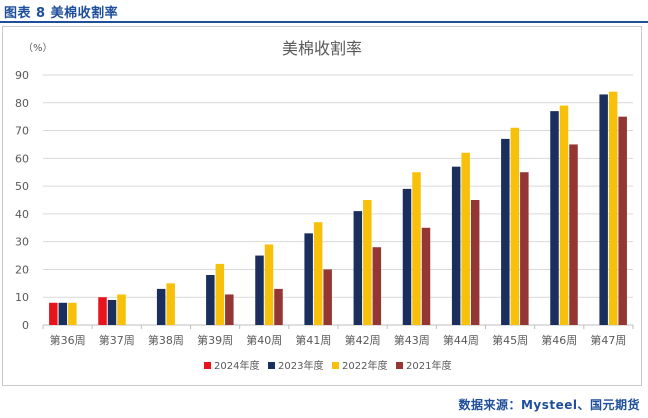 Image resolution: width=648 pixels, height=418 pixels. What do you see at coordinates (549, 405) in the screenshot?
I see `source-note: 数据来源：Mysteel、国元期货` at bounding box center [549, 405].